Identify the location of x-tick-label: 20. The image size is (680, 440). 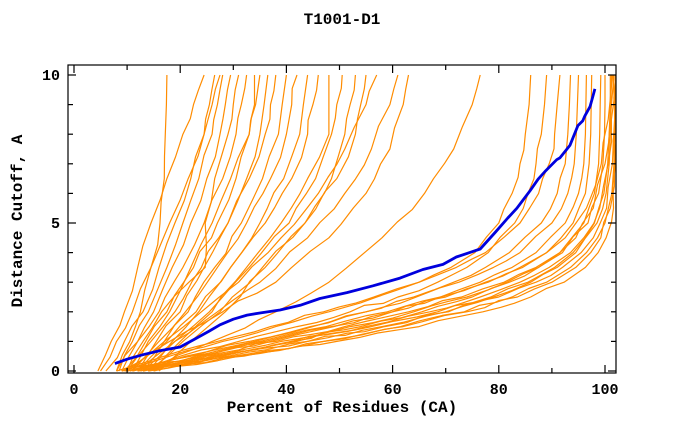
(180, 390).